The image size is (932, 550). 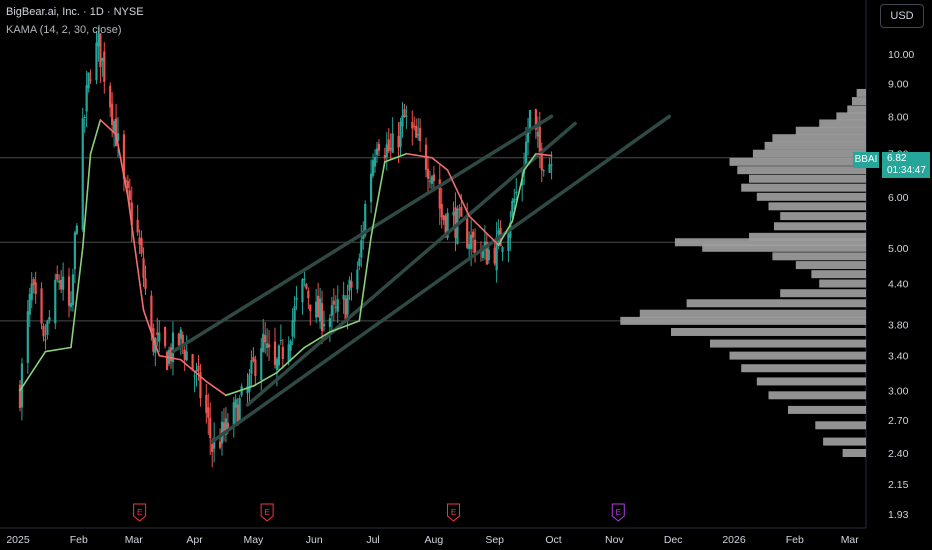 I want to click on earnings-marker, so click(x=267, y=512).